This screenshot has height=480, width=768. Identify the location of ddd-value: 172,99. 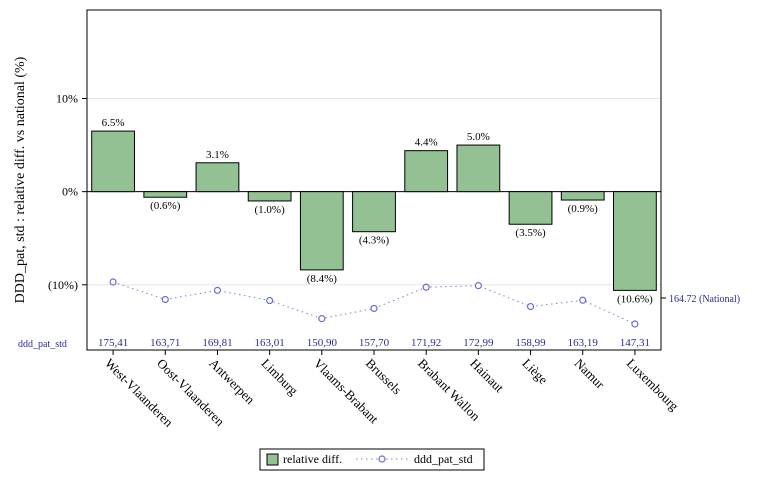
(478, 343).